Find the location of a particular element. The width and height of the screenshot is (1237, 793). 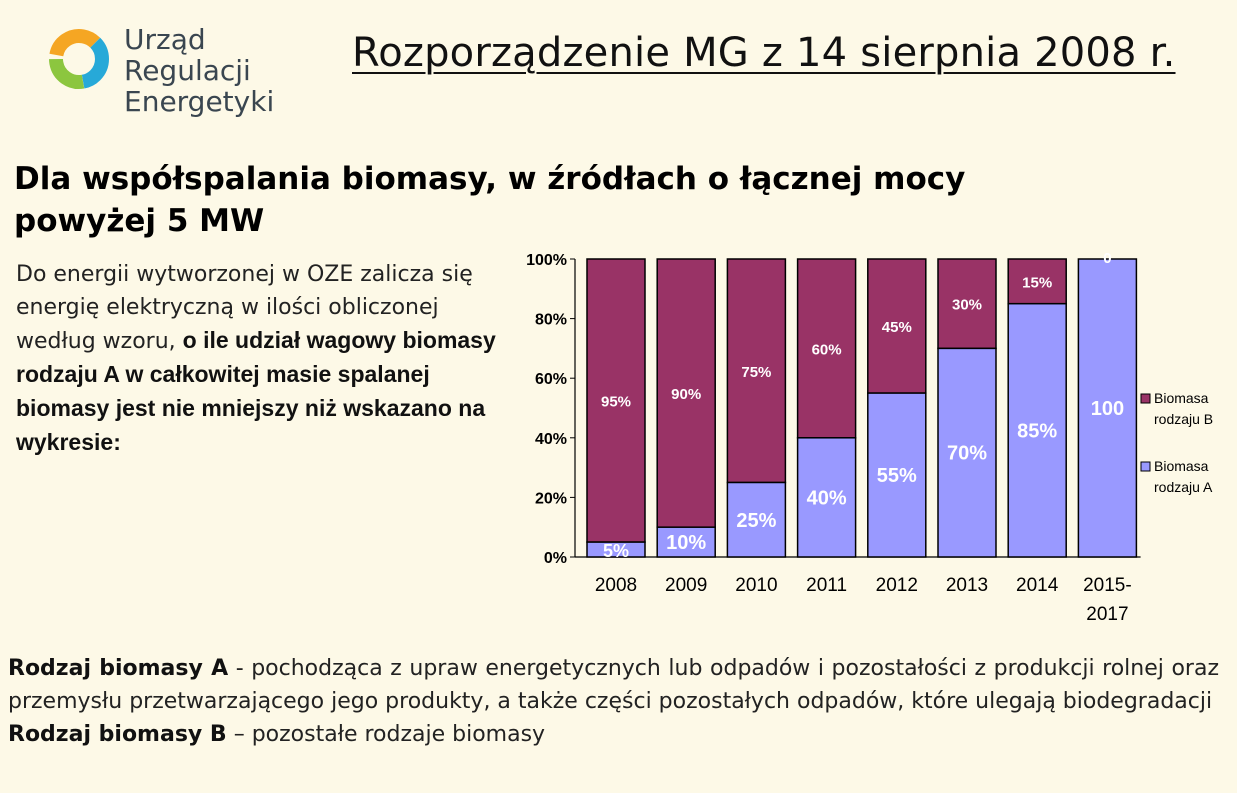

logo-line-1: Urząd Regulacji is located at coordinates (187, 55).